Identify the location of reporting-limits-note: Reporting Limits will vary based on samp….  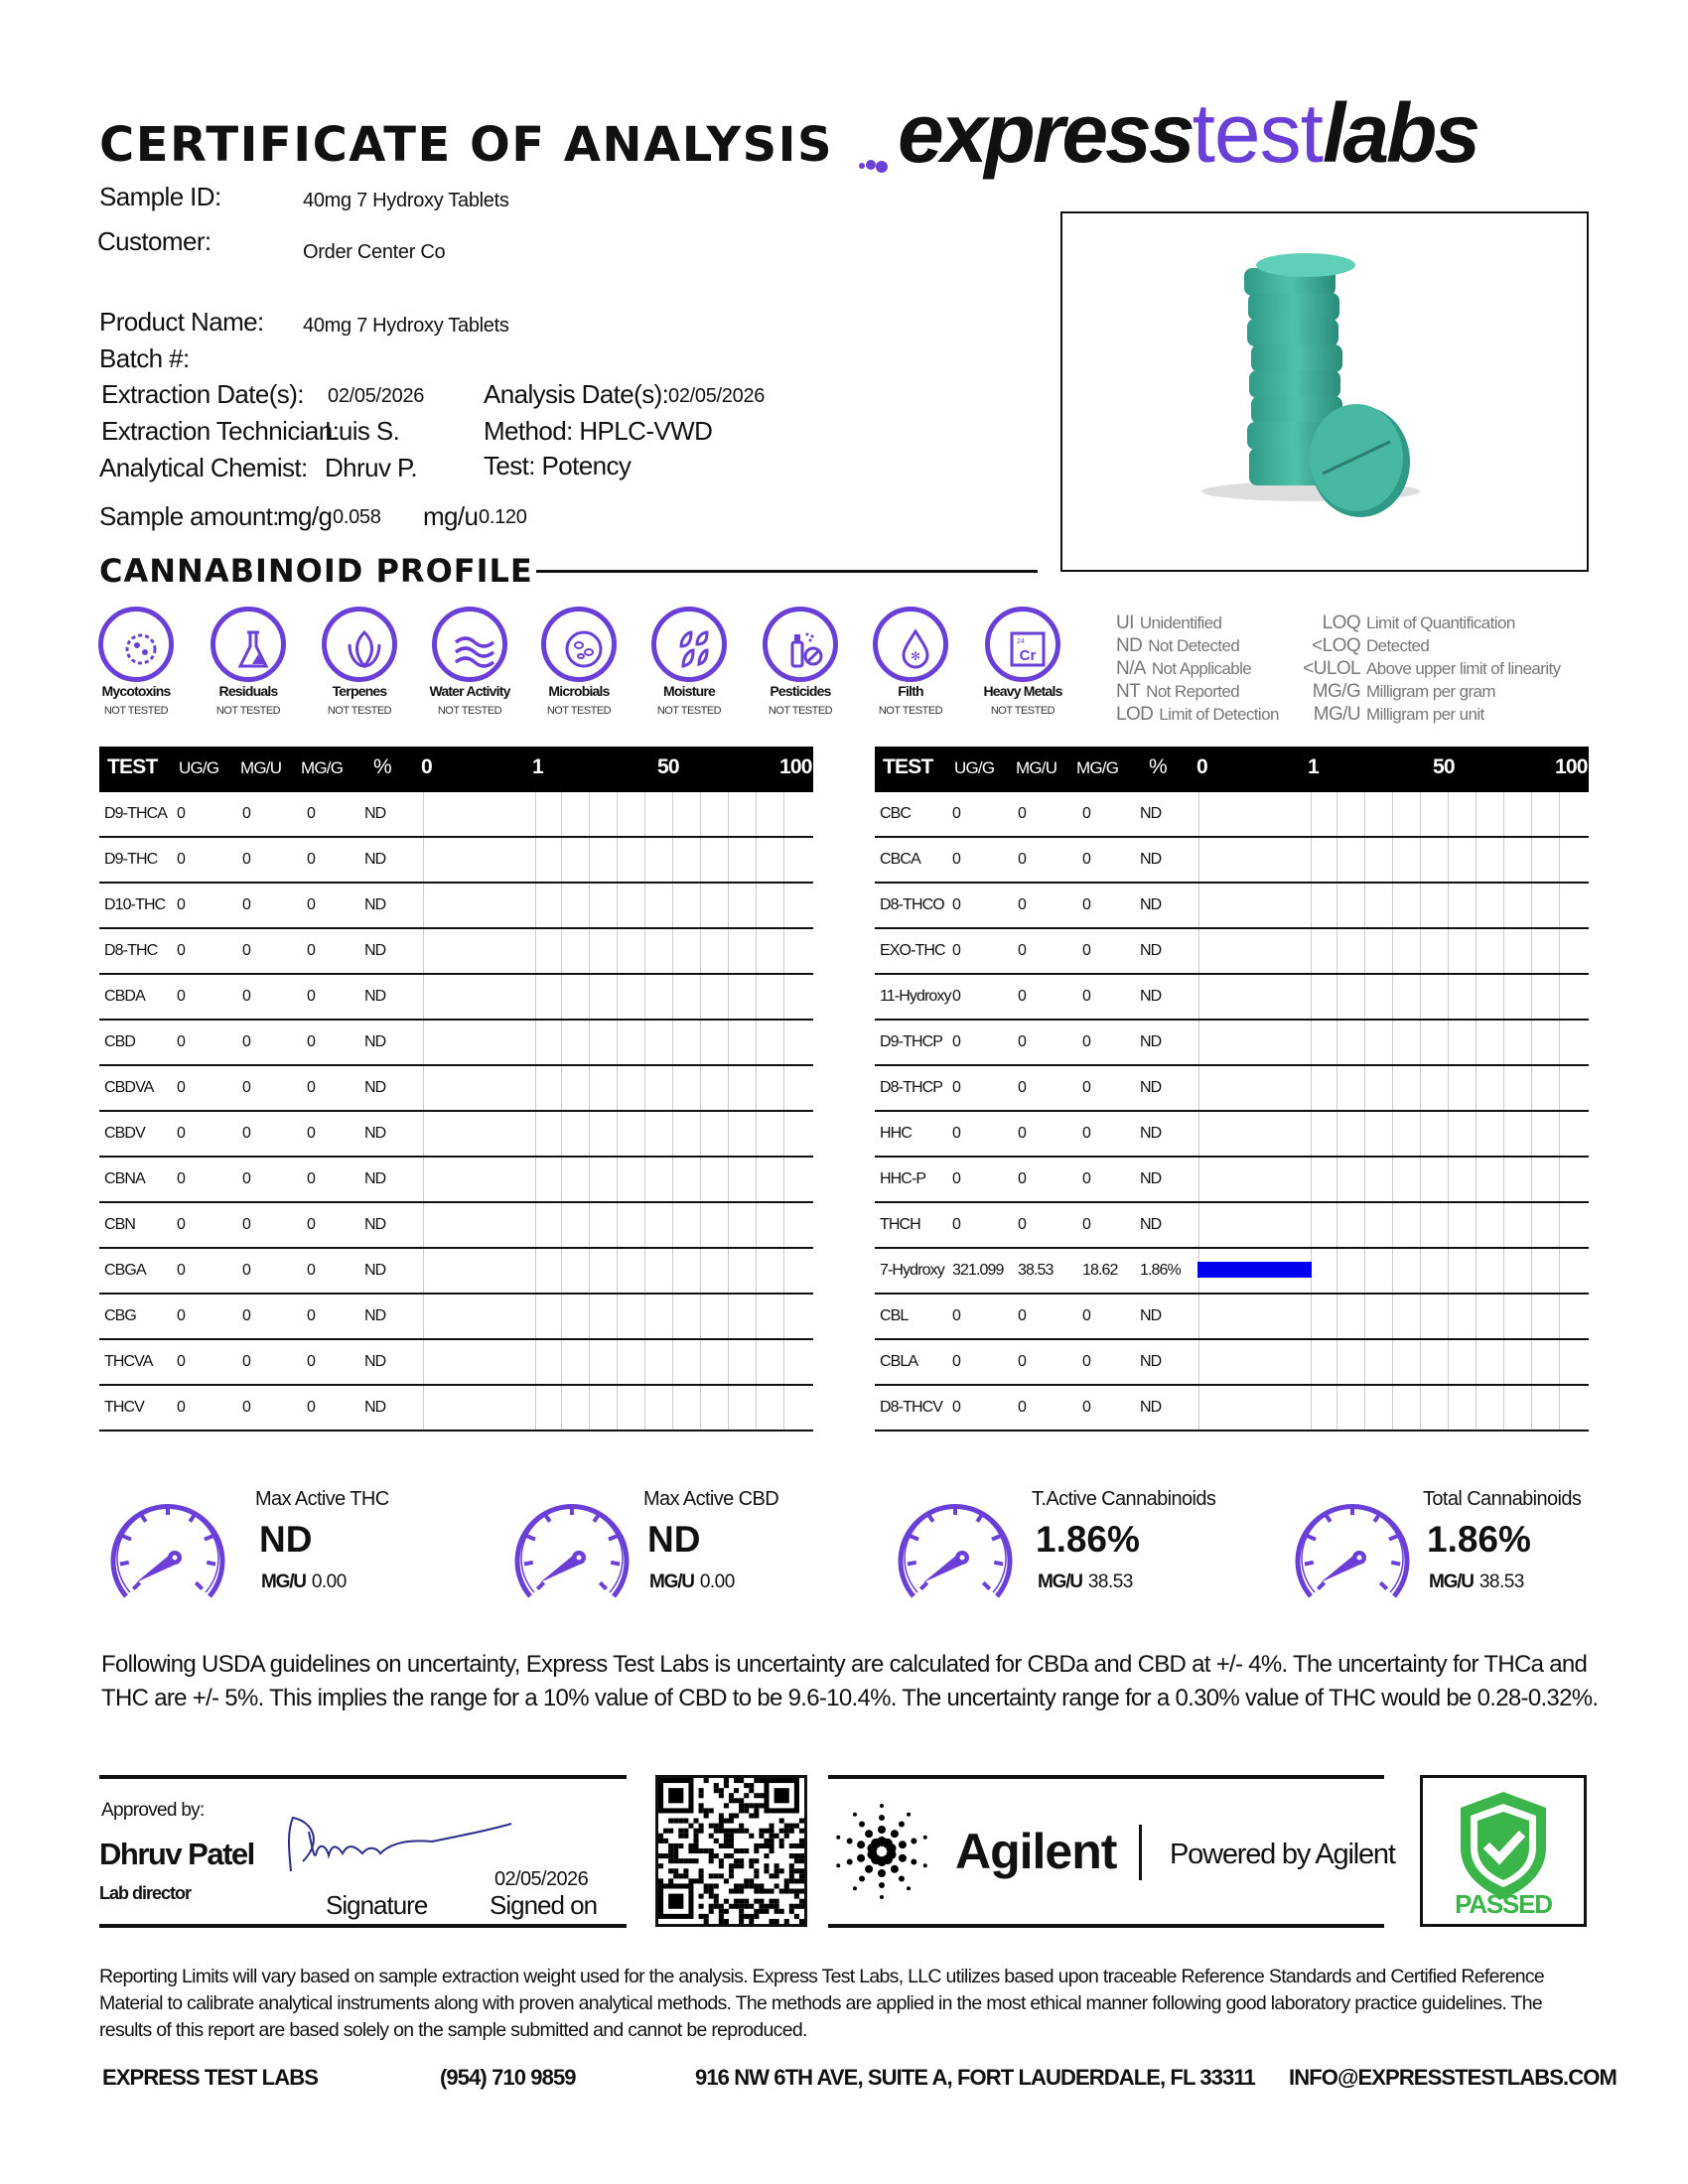
(822, 2003).